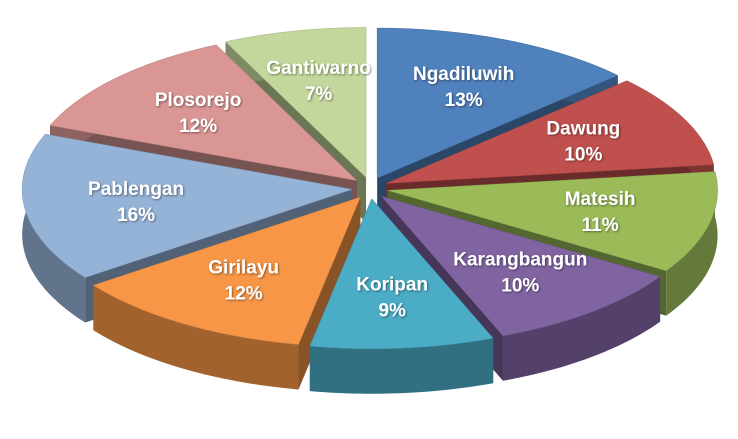 This screenshot has width=738, height=439. What do you see at coordinates (520, 260) in the screenshot?
I see `slice-label: Karangbangun` at bounding box center [520, 260].